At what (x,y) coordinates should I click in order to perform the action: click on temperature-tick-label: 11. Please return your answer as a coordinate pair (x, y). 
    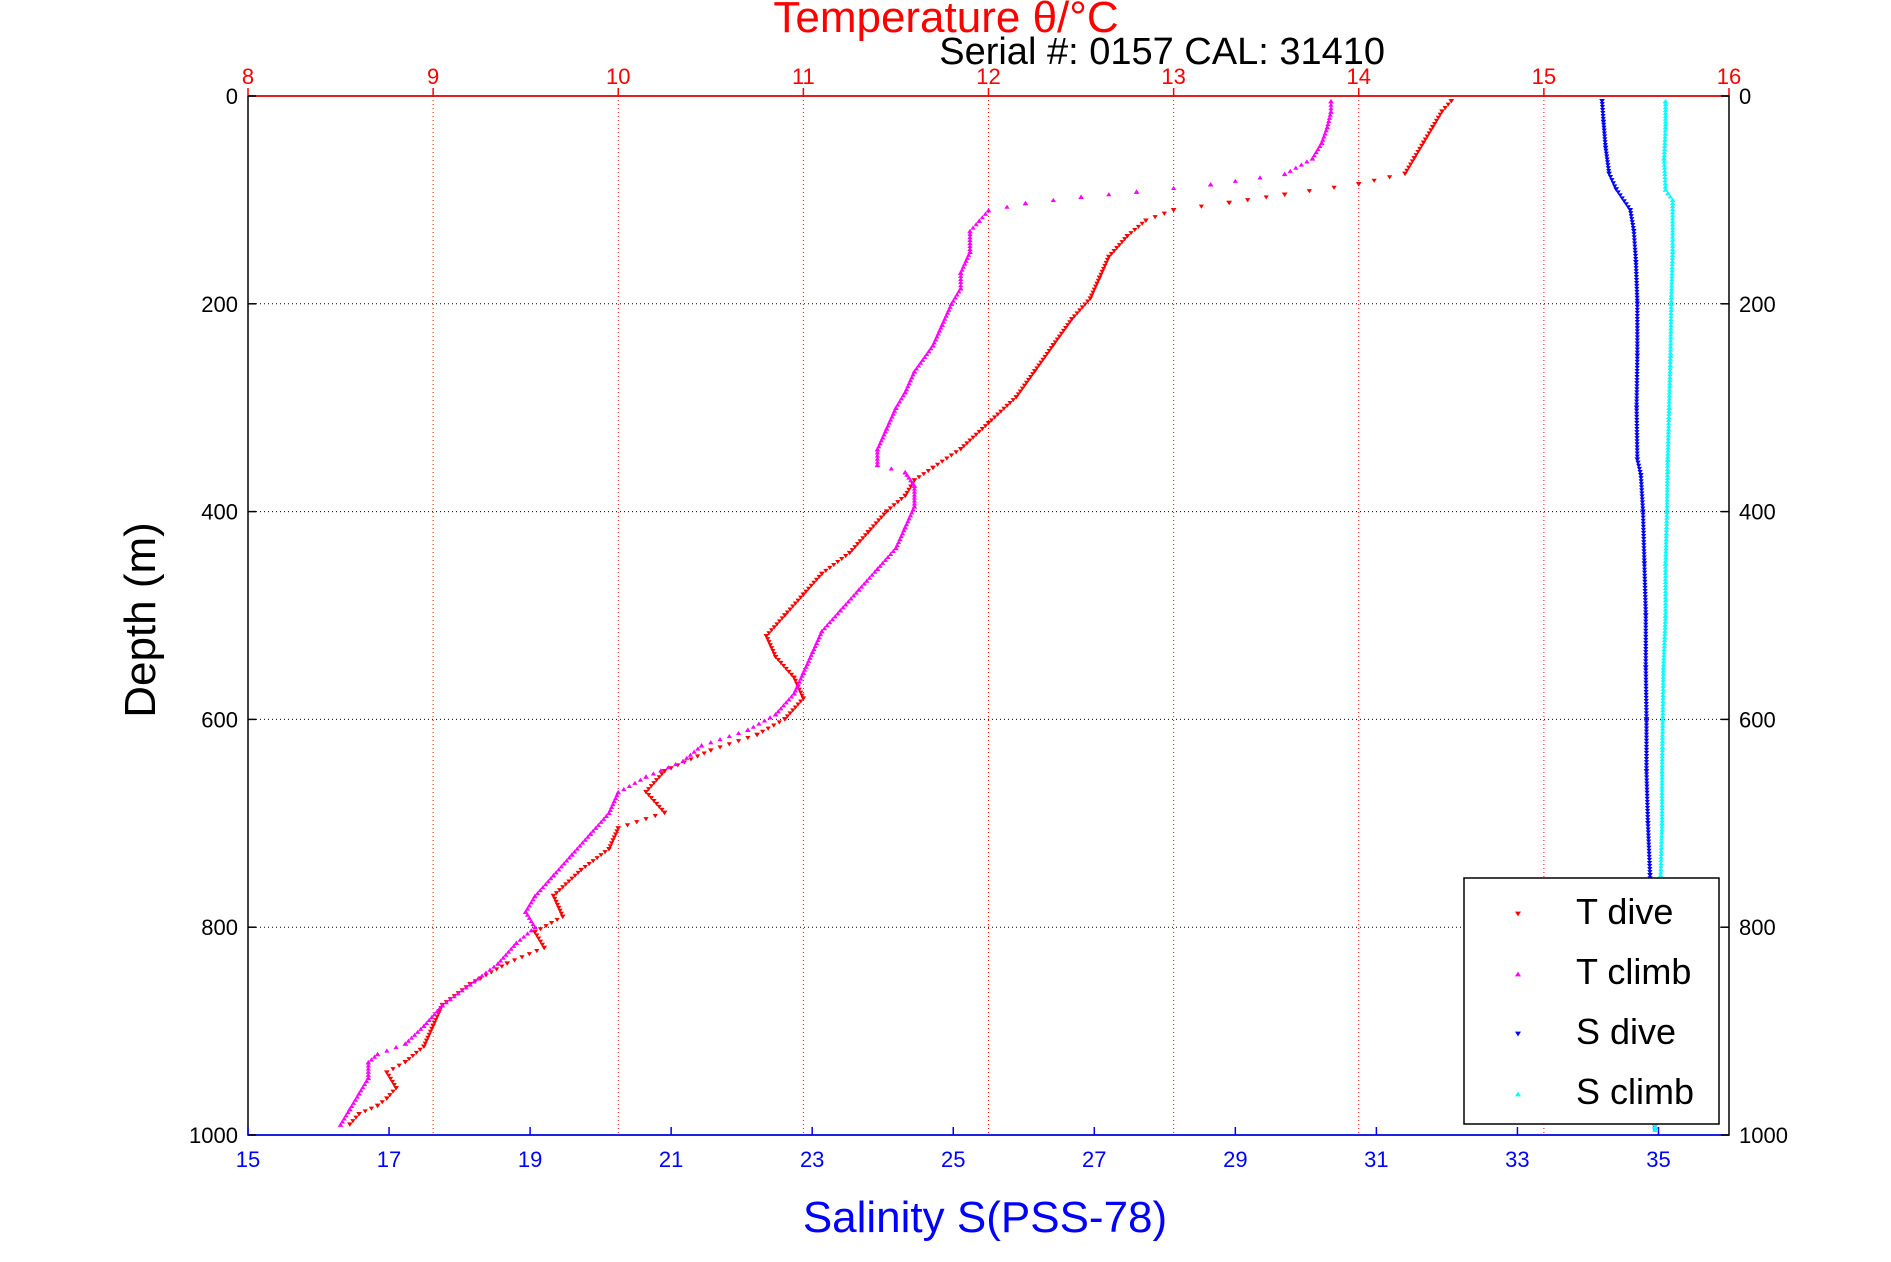
    Looking at the image, I should click on (803, 76).